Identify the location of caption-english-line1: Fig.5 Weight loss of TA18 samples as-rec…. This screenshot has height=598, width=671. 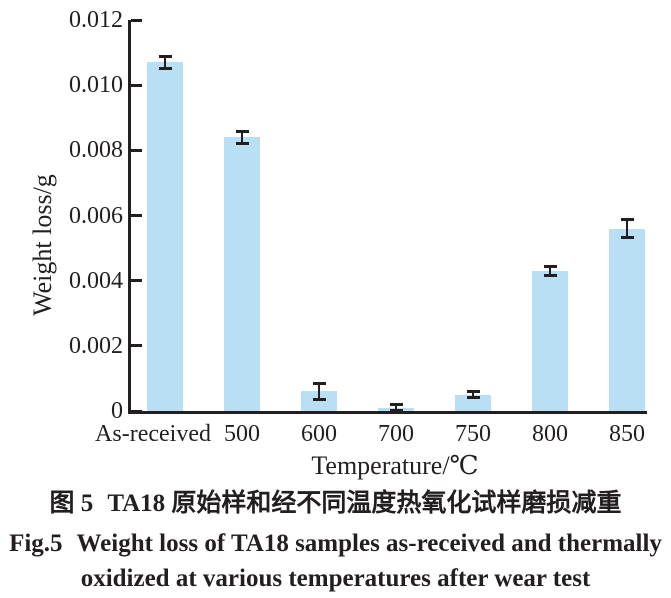
(335, 543).